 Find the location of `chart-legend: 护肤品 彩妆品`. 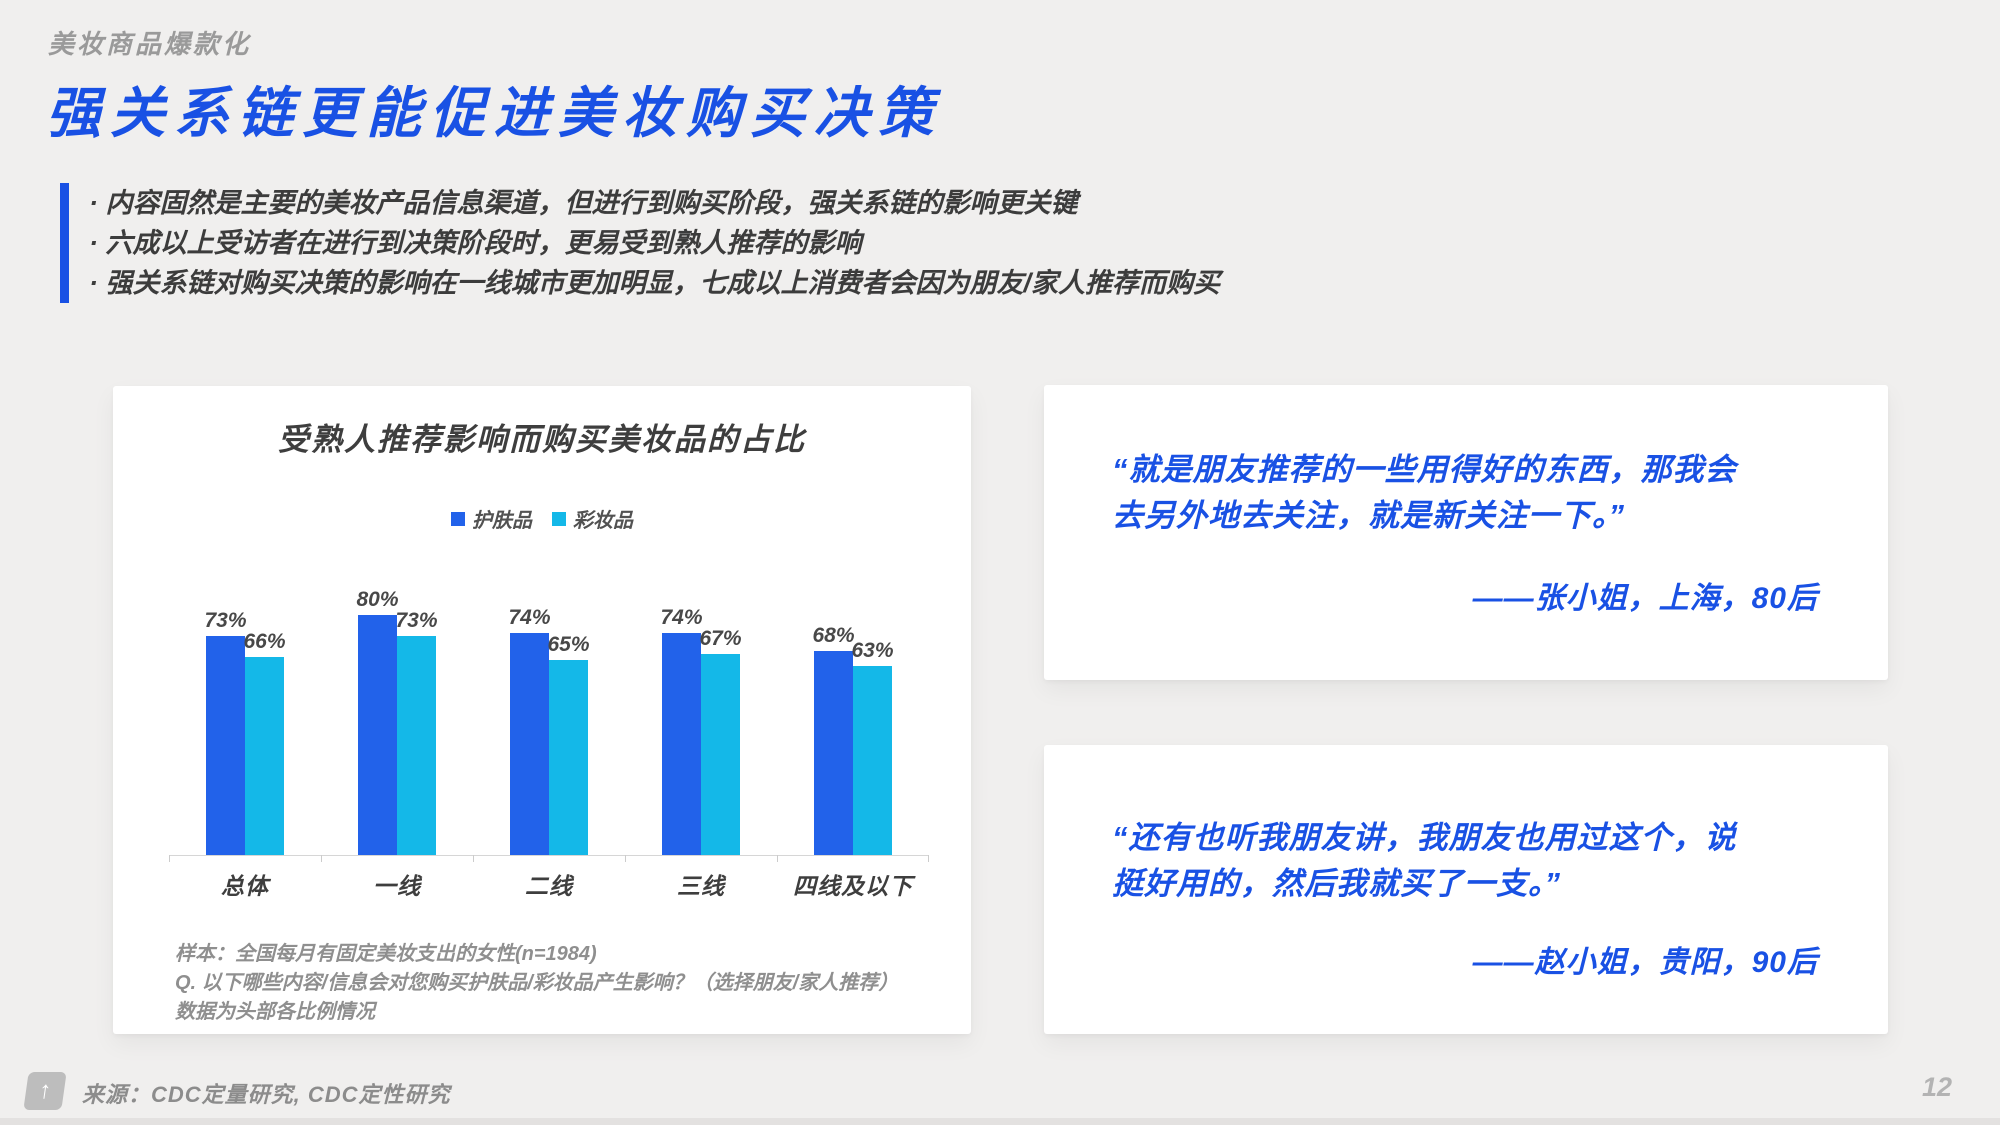

chart-legend: 护肤品 彩妆品 is located at coordinates (542, 518).